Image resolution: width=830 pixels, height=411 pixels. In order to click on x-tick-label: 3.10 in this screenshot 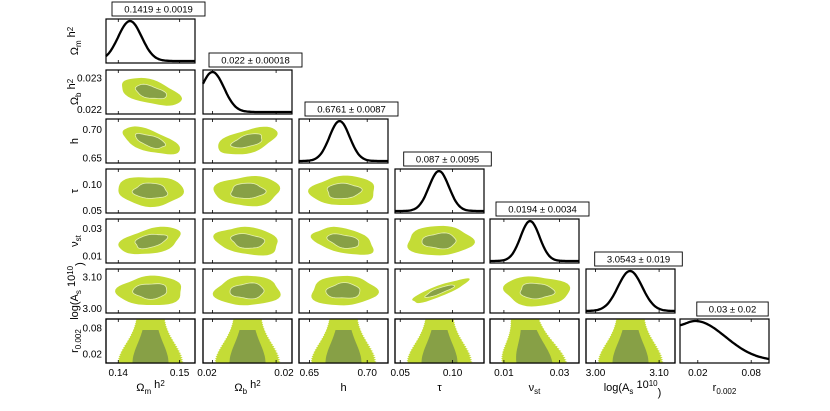, I will do `click(659, 373)`.